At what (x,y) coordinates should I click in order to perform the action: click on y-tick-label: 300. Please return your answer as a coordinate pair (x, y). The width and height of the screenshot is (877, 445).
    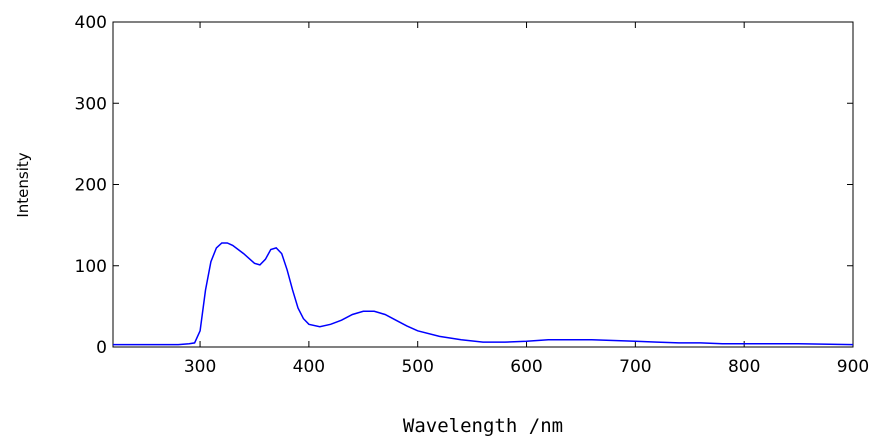
    Looking at the image, I should click on (91, 104).